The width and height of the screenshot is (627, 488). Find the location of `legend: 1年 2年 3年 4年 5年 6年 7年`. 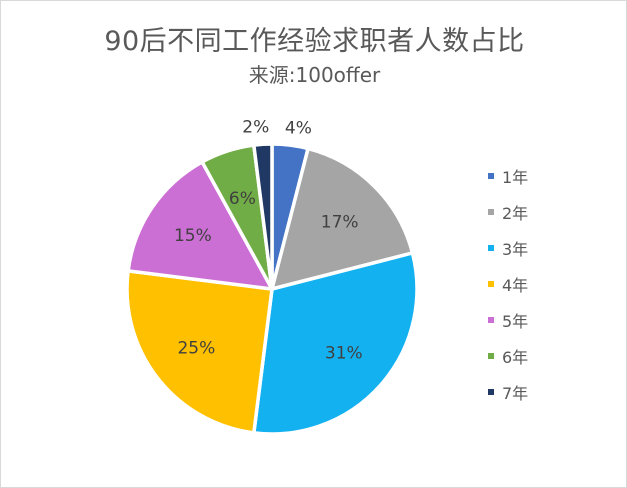

legend: 1年 2年 3年 4年 5年 6年 7年 is located at coordinates (508, 284).